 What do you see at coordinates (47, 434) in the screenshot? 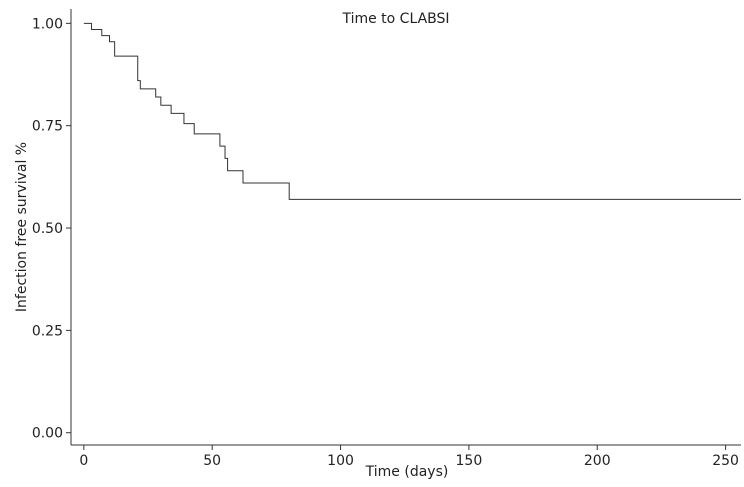
I see `y-tick-label: 0.00` at bounding box center [47, 434].